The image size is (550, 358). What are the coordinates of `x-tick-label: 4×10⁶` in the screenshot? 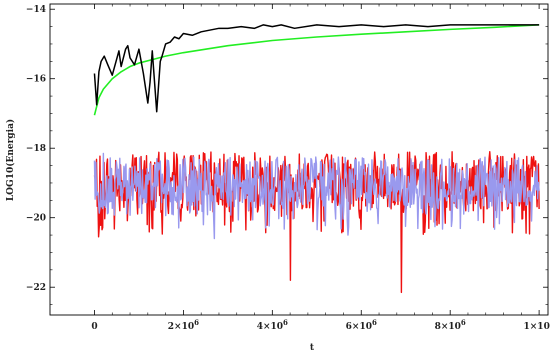 It's located at (272, 325).